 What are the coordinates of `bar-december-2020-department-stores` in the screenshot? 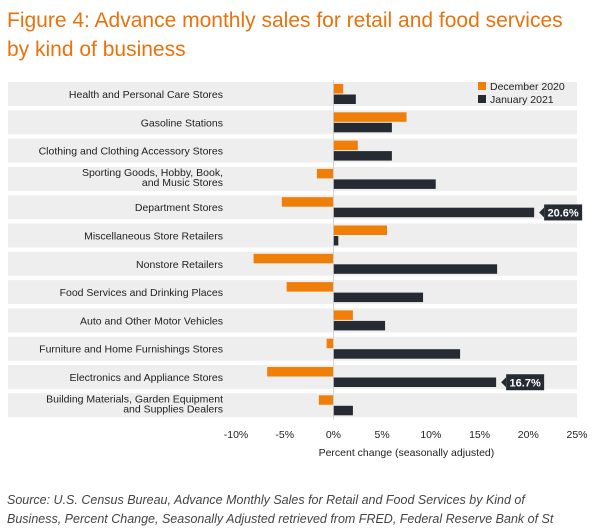 It's located at (307, 202).